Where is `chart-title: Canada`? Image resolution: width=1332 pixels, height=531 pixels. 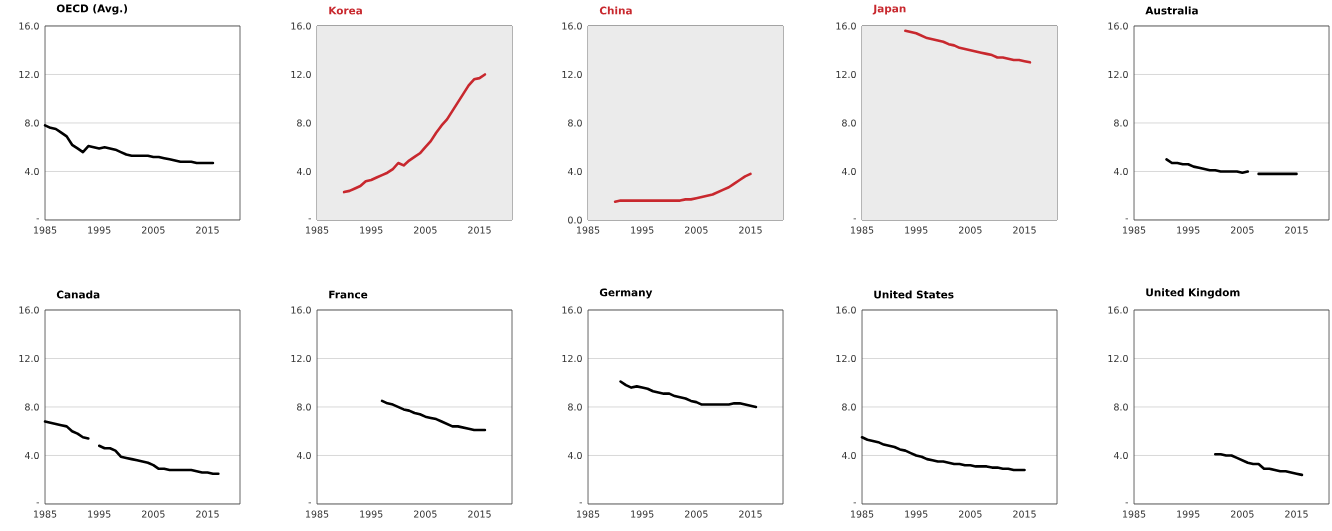
chart-title: Canada is located at coordinates (78, 294).